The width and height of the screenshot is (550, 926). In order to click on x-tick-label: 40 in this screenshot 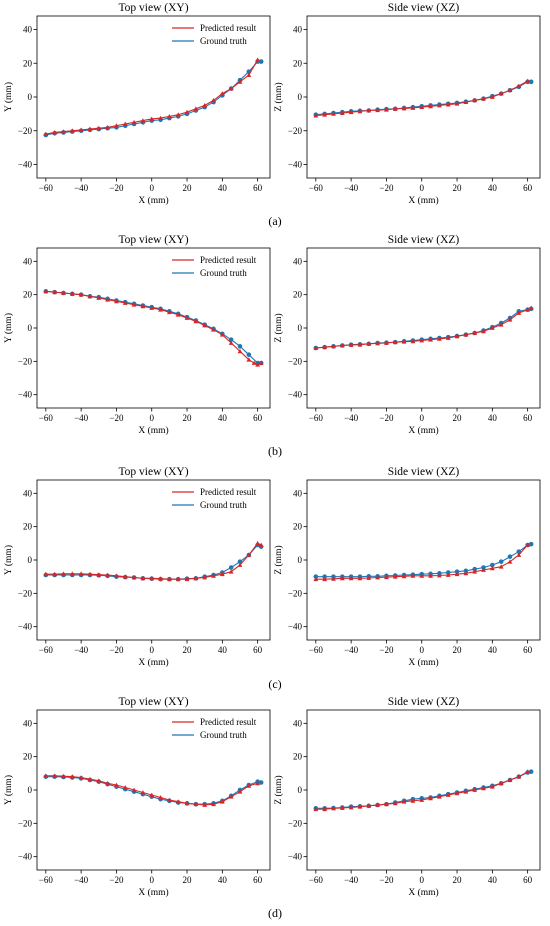, I will do `click(493, 650)`.